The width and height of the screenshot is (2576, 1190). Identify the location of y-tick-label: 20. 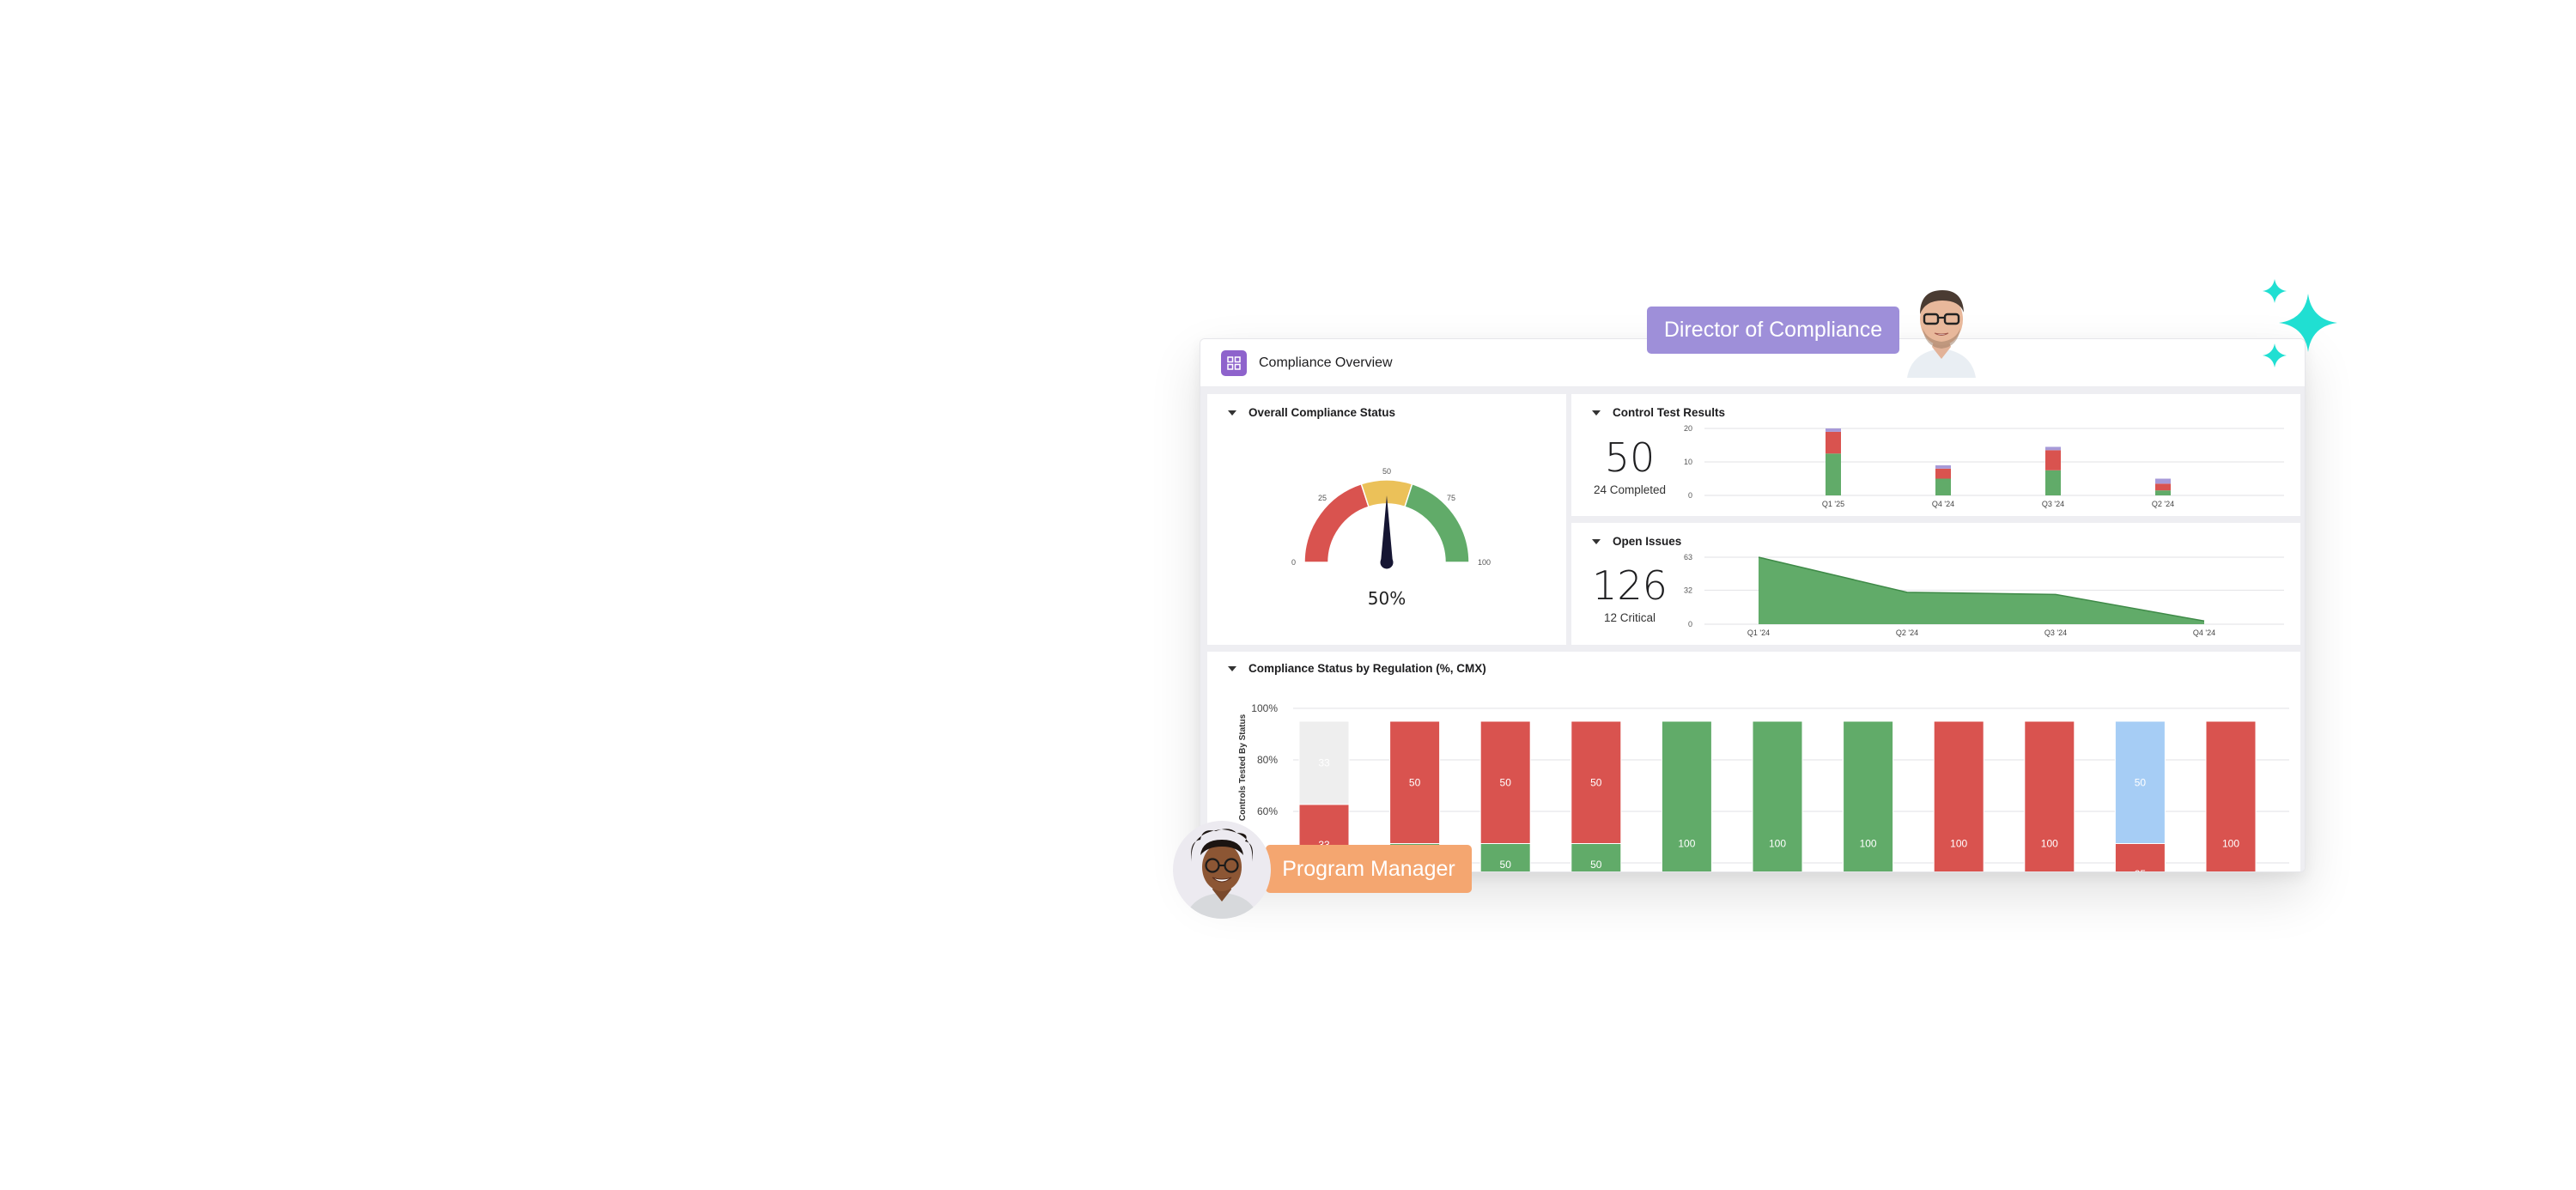
(1688, 428).